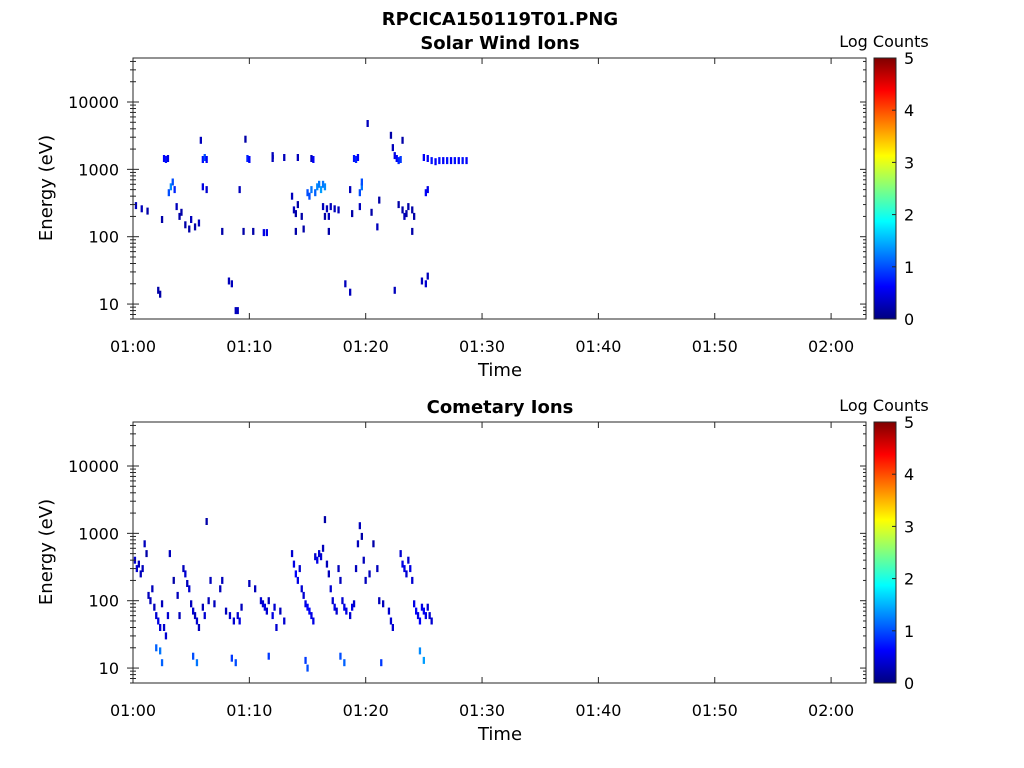 The image size is (1024, 768). Describe the element at coordinates (500, 407) in the screenshot. I see `panel-title: Cometary Ions` at that location.